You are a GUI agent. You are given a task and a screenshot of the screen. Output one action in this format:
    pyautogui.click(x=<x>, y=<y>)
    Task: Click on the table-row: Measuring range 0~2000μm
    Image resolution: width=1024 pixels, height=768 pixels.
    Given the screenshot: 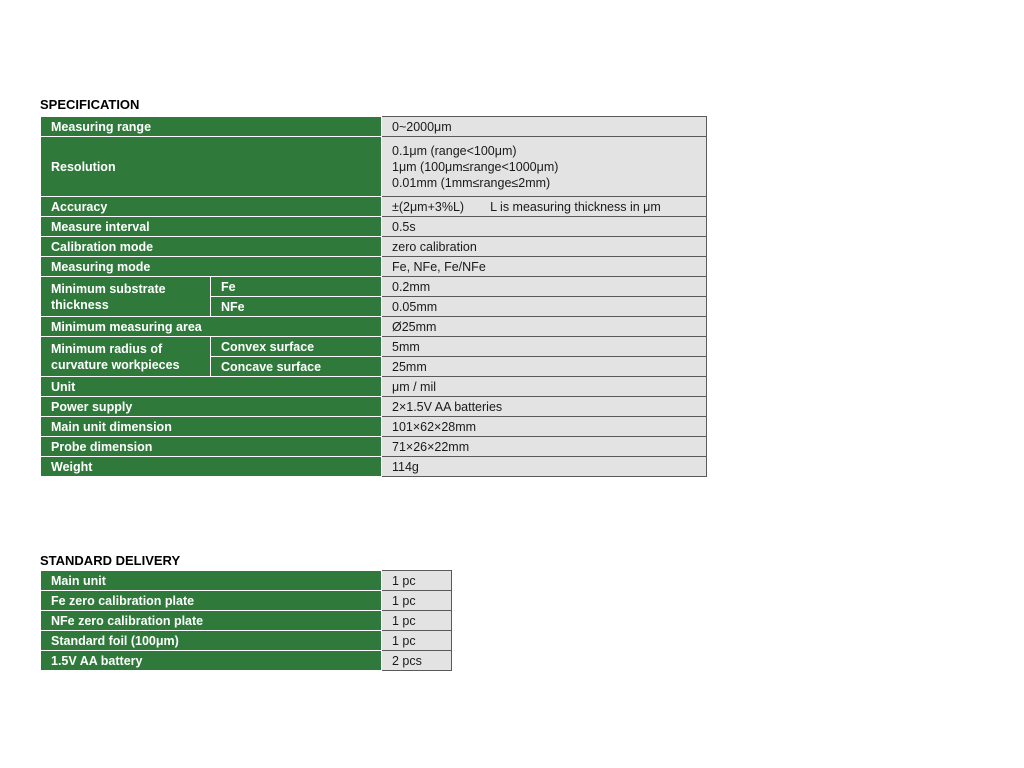 What is the action you would take?
    pyautogui.click(x=373, y=126)
    